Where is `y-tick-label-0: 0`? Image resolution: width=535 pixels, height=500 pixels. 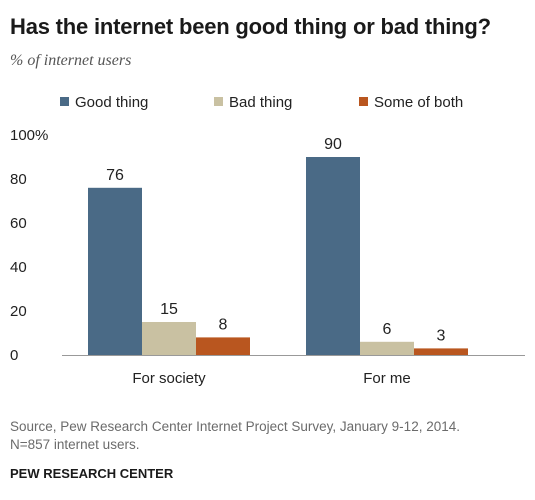
y-tick-label-0: 0 is located at coordinates (14, 355).